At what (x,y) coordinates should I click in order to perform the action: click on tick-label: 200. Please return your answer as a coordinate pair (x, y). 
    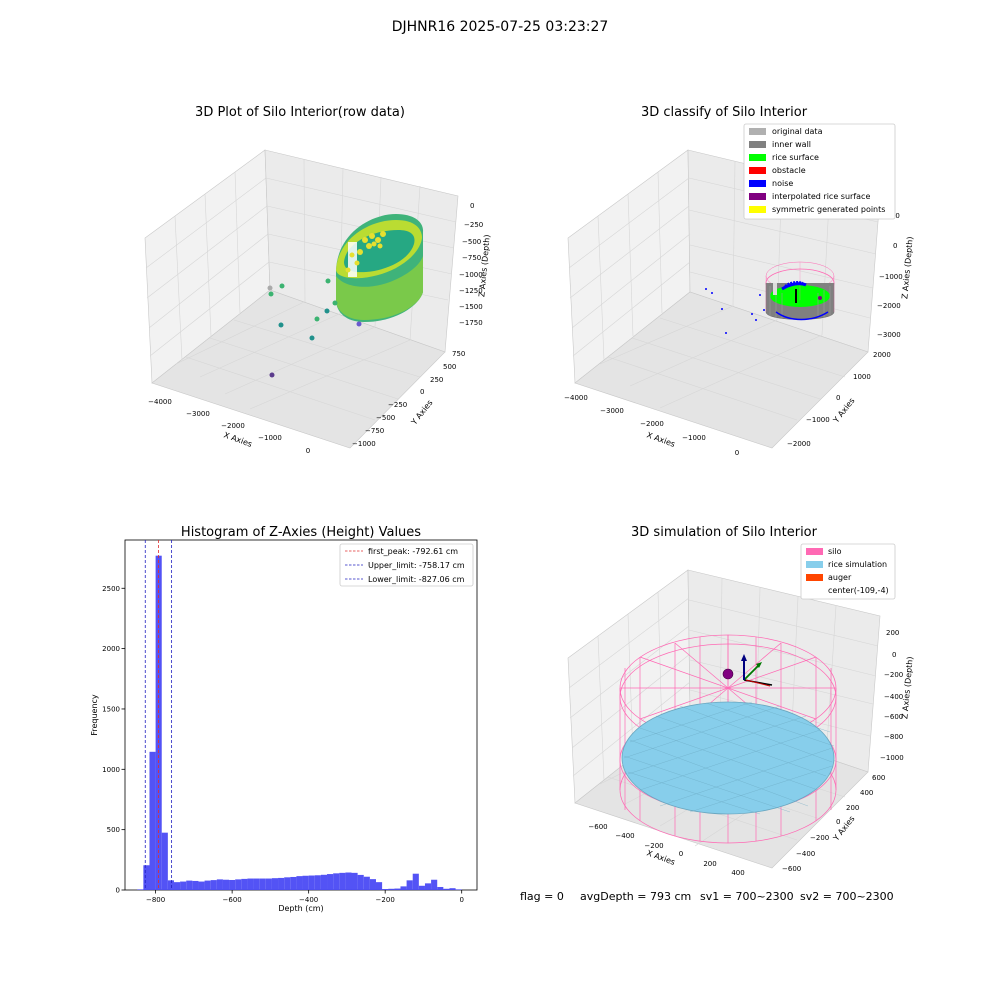
    Looking at the image, I should click on (852, 808).